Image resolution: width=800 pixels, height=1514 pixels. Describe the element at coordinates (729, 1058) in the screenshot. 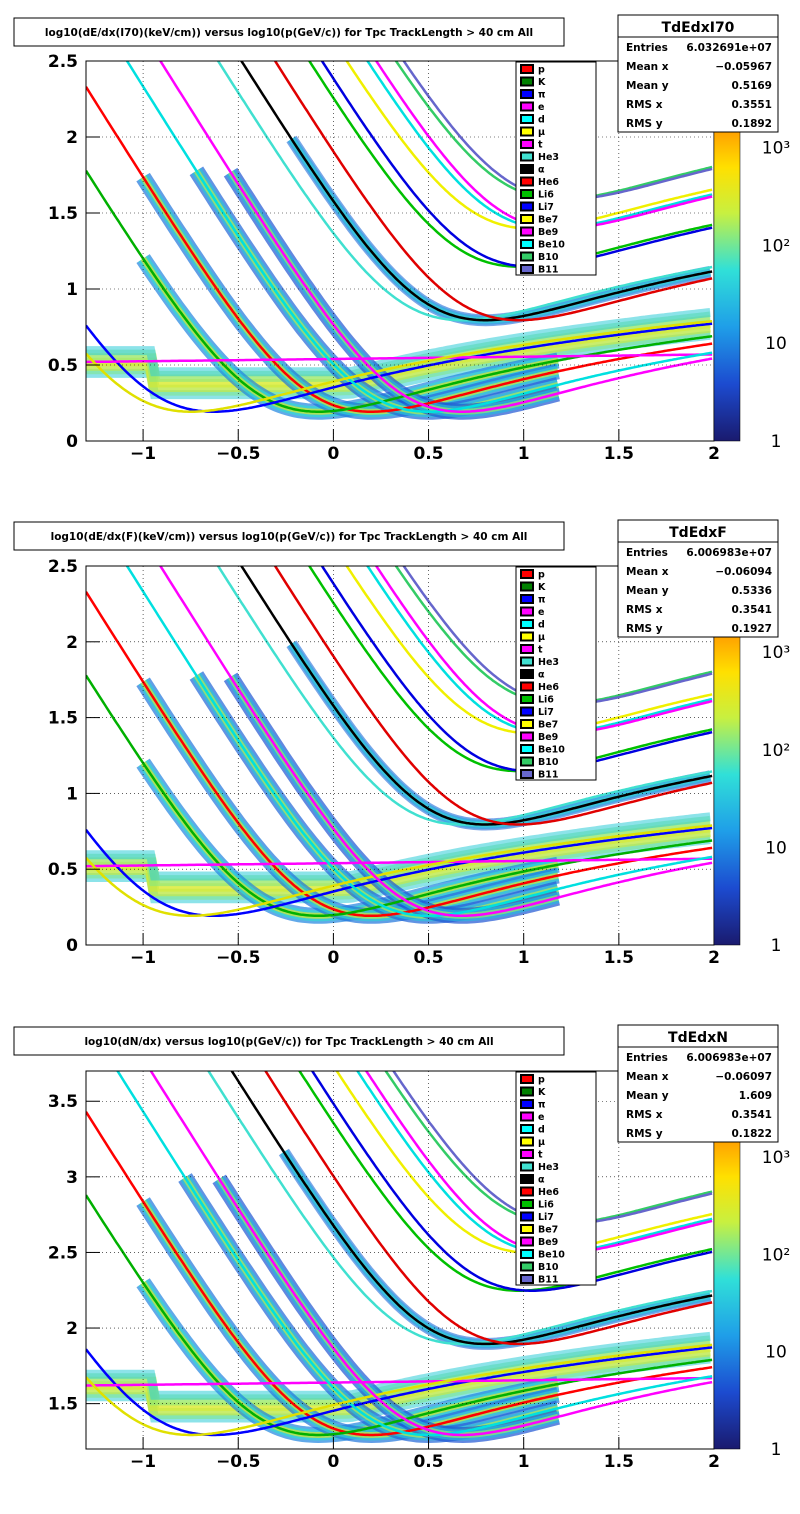

I see `stats-row-value: 6.006983e+07` at that location.